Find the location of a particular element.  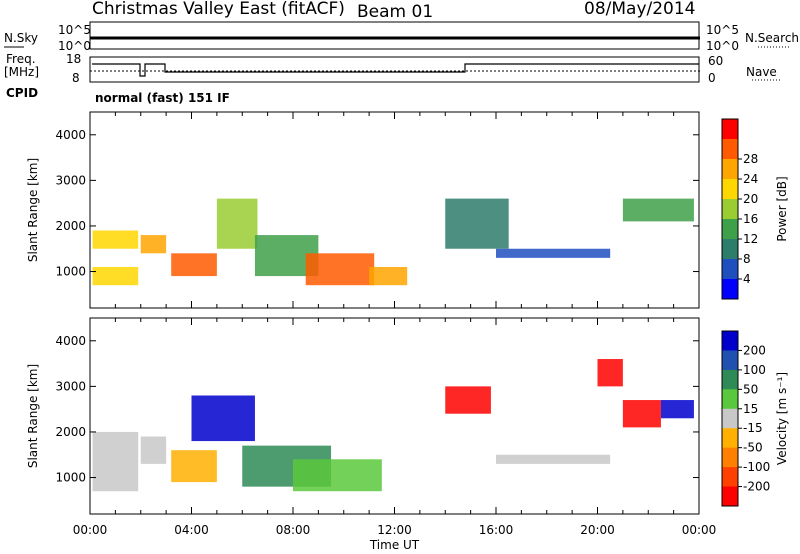

nave-tick-bottom: 0 is located at coordinates (712, 78).